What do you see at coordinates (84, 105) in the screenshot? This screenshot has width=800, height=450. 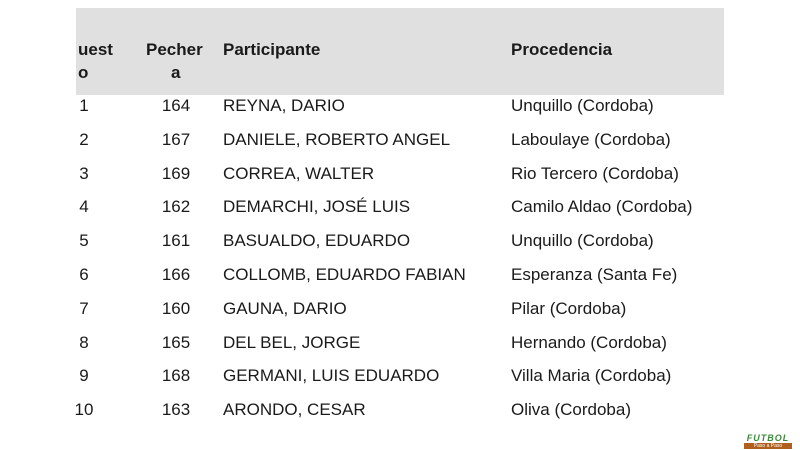 I see `cell-position: 1` at bounding box center [84, 105].